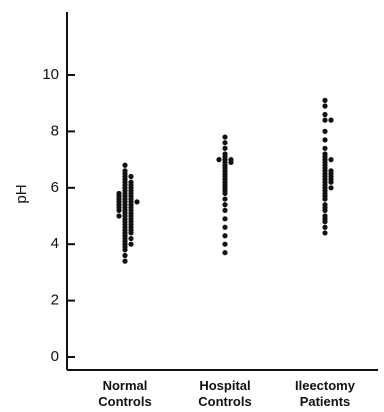 This screenshot has width=384, height=412. I want to click on y-tick-label: 8, so click(55, 130).